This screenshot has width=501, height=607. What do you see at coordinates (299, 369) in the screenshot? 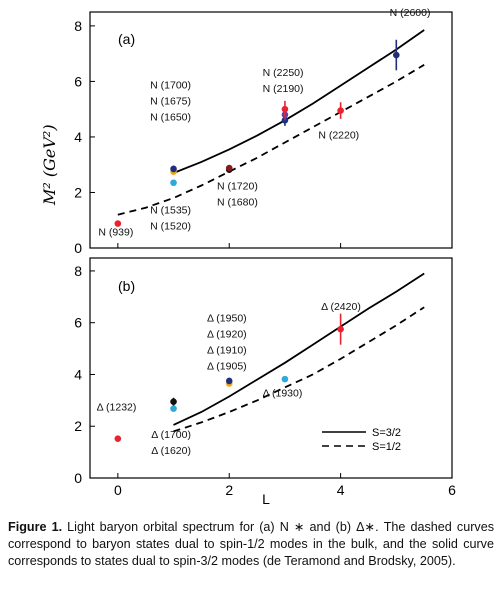
I see `dashed-curve` at bounding box center [299, 369].